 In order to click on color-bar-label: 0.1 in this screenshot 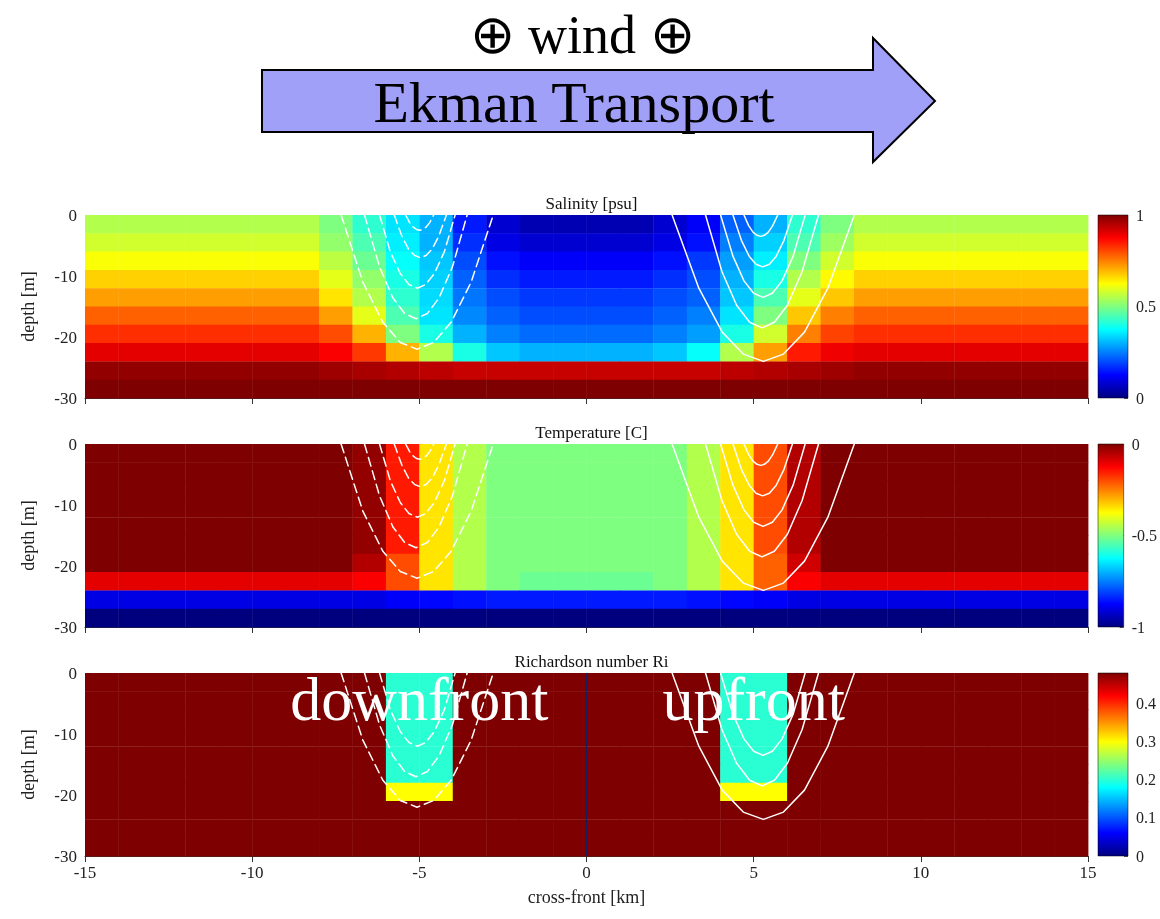, I will do `click(1146, 818)`.